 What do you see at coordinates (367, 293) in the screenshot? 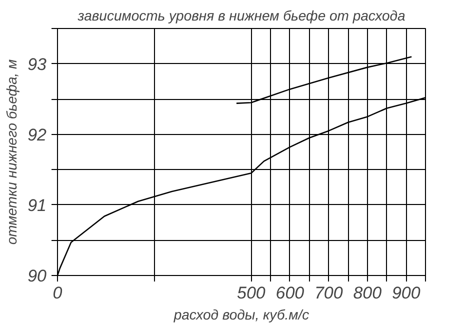
I see `x-tick-label: 800` at bounding box center [367, 293].